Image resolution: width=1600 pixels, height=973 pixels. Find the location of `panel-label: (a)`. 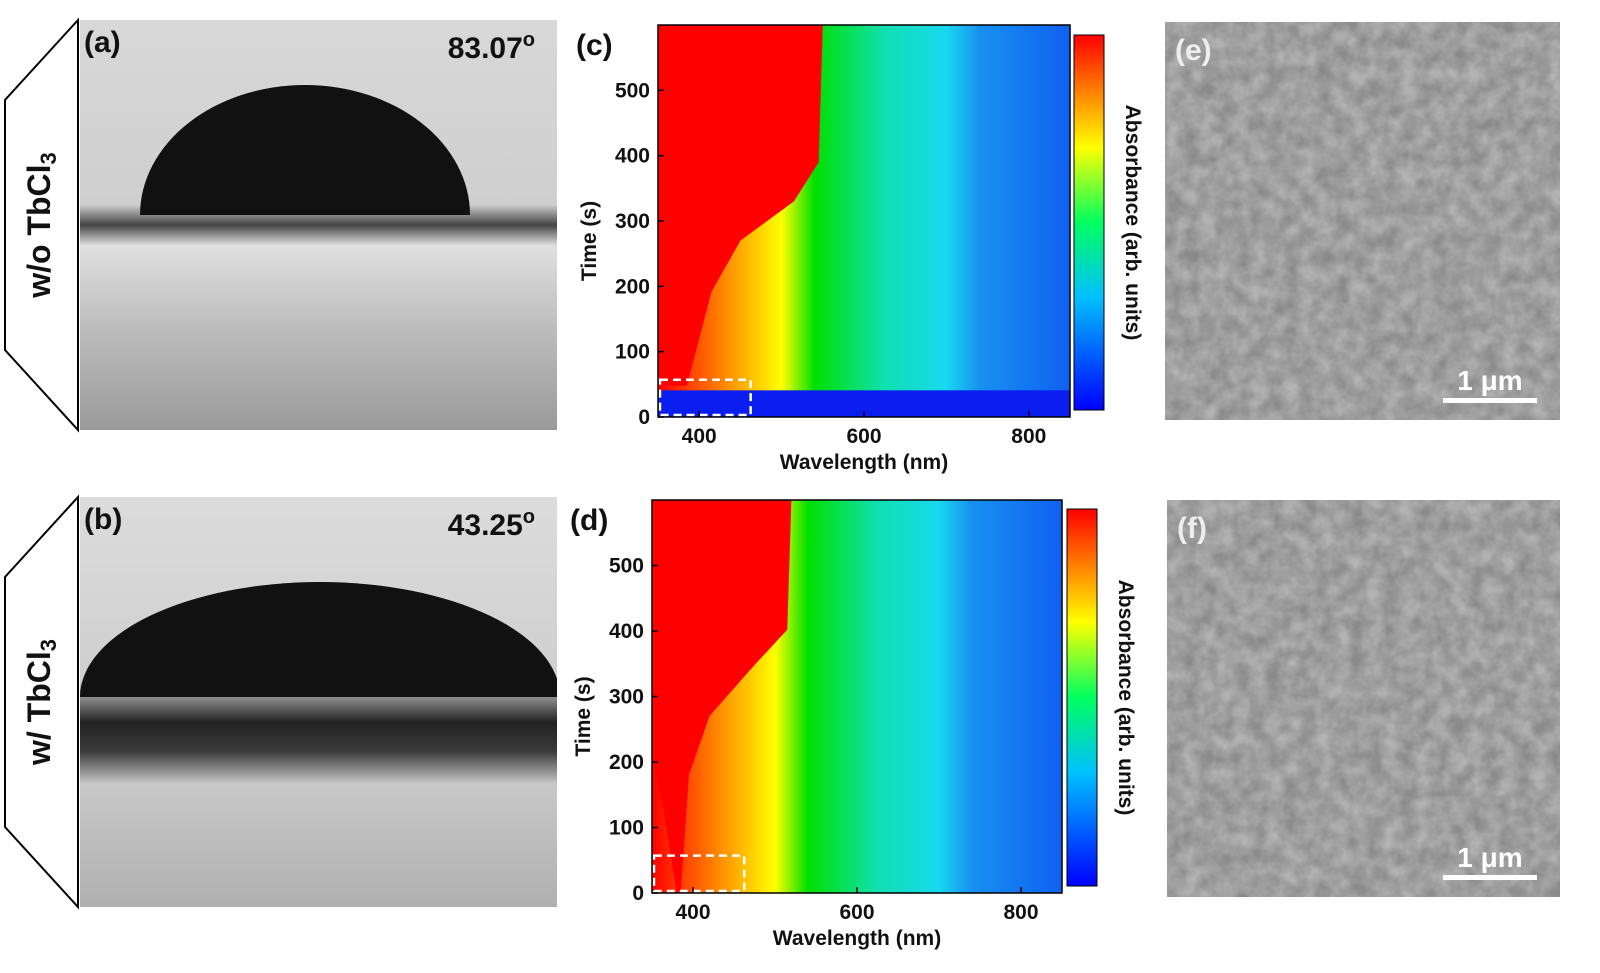

panel-label: (a) is located at coordinates (102, 42).